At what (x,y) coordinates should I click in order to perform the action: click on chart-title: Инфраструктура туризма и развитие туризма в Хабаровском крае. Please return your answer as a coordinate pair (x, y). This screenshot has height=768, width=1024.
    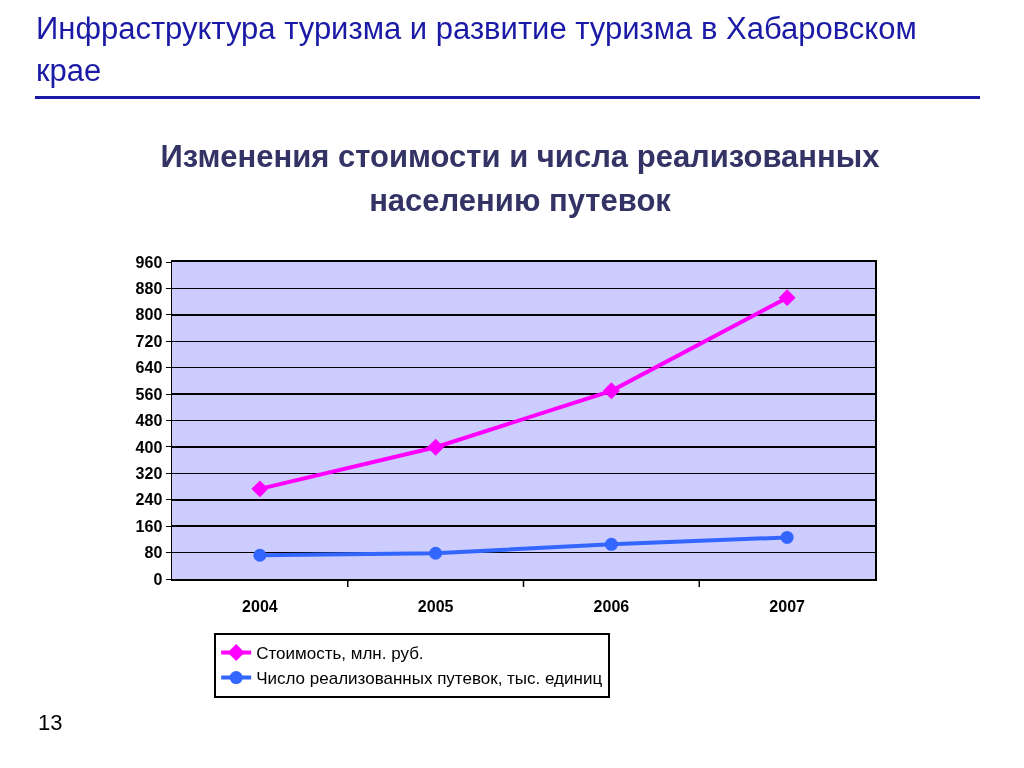
    Looking at the image, I should click on (477, 50).